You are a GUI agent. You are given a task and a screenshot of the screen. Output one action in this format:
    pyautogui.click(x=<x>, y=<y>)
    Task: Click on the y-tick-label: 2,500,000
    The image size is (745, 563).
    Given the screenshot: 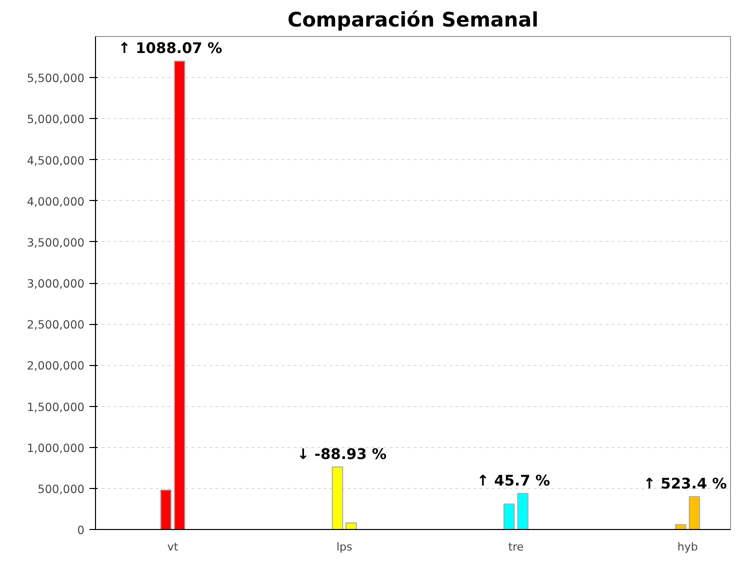 What is the action you would take?
    pyautogui.click(x=55, y=325)
    